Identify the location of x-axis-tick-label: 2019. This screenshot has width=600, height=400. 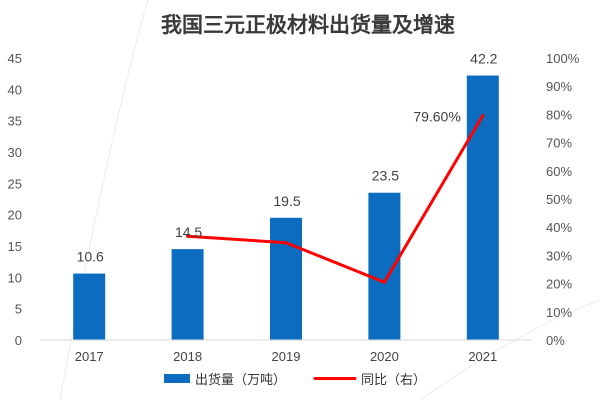
(286, 356).